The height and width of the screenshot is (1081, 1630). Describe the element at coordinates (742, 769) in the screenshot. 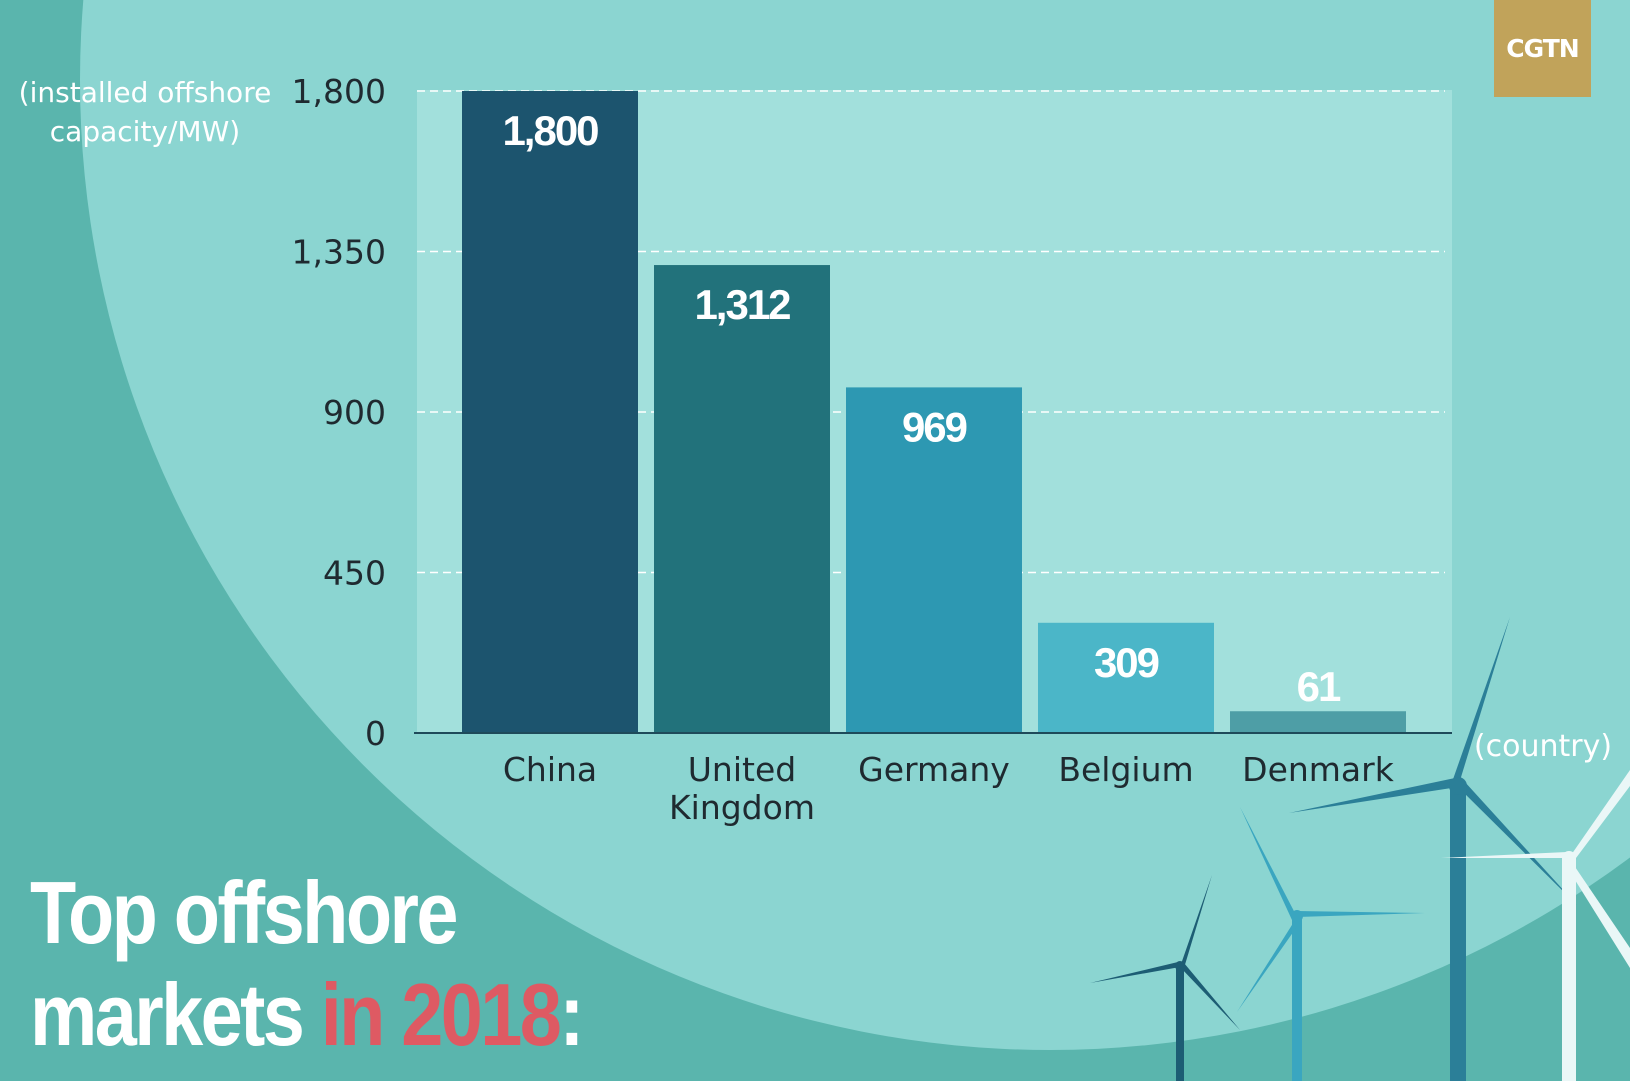

I see `x-category-label: United` at that location.